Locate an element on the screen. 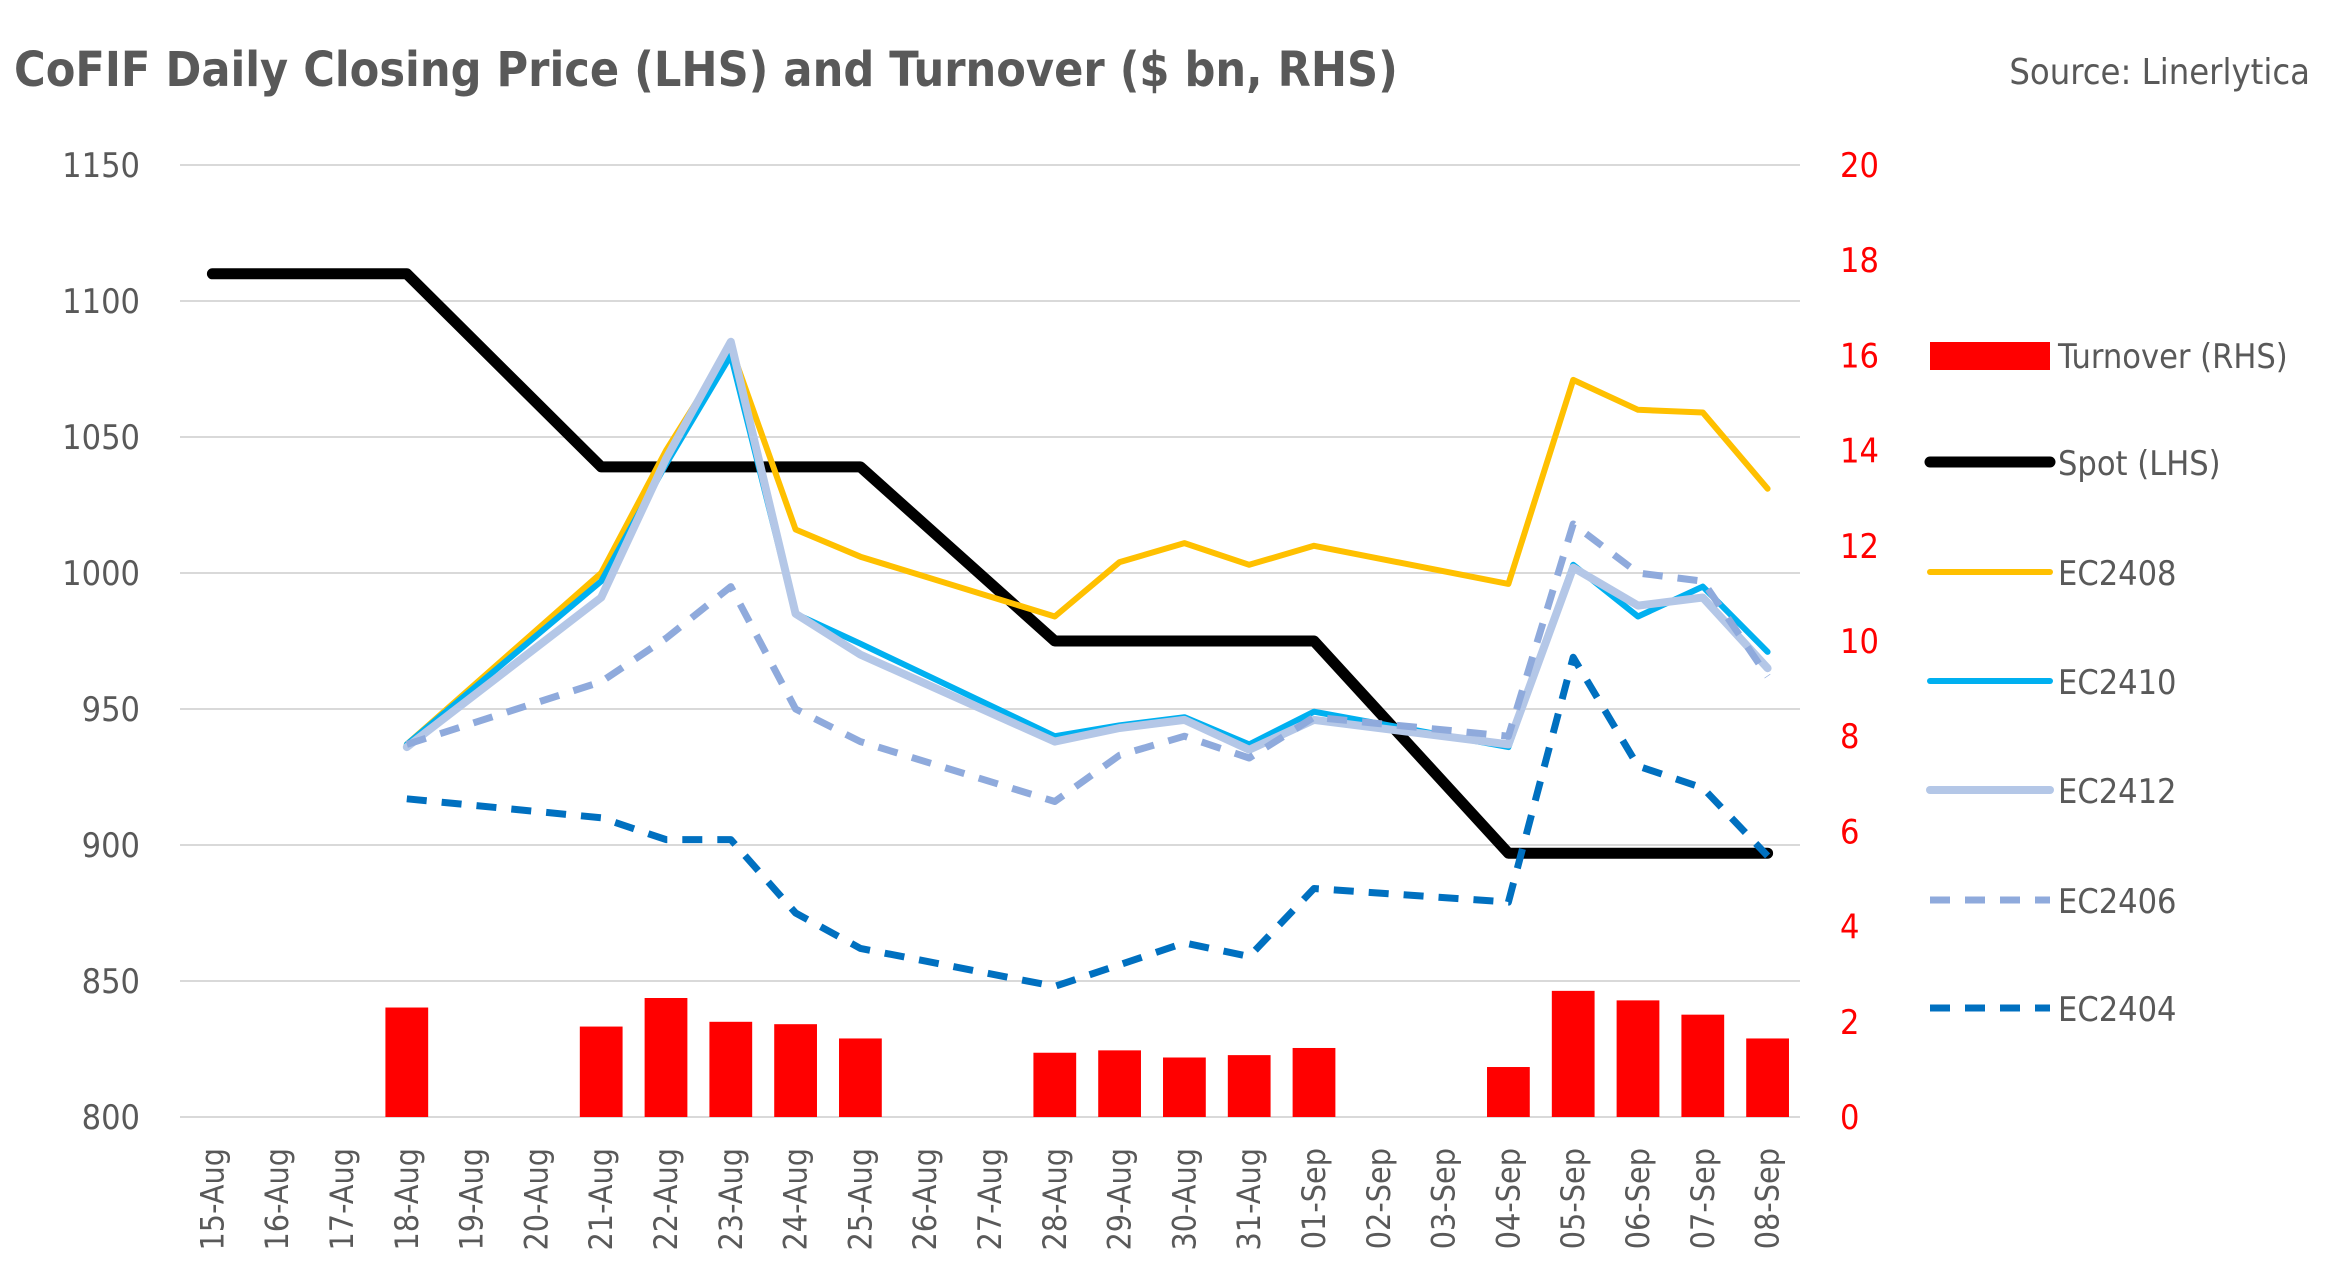 The image size is (2350, 1275). right-axis-tick-label: 2 is located at coordinates (1849, 1023).